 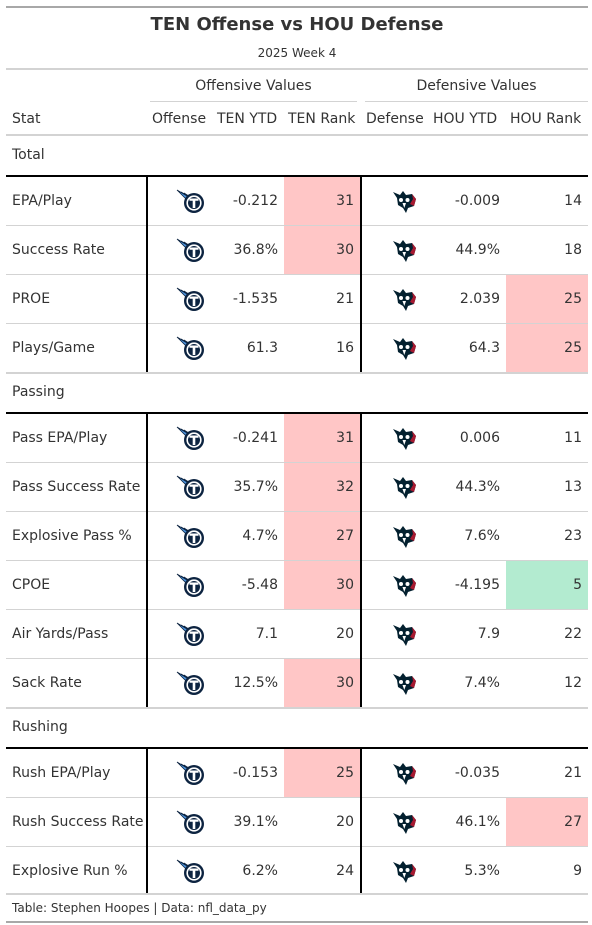 I want to click on hou-rank-value: 12, so click(x=573, y=683).